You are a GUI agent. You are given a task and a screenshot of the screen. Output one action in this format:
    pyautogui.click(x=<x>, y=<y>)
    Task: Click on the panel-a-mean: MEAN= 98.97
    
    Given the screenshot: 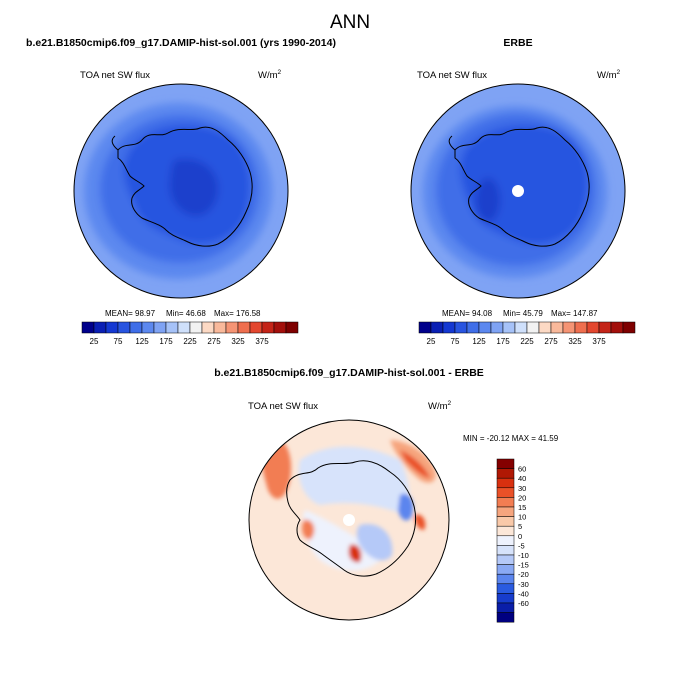 What is the action you would take?
    pyautogui.click(x=130, y=313)
    